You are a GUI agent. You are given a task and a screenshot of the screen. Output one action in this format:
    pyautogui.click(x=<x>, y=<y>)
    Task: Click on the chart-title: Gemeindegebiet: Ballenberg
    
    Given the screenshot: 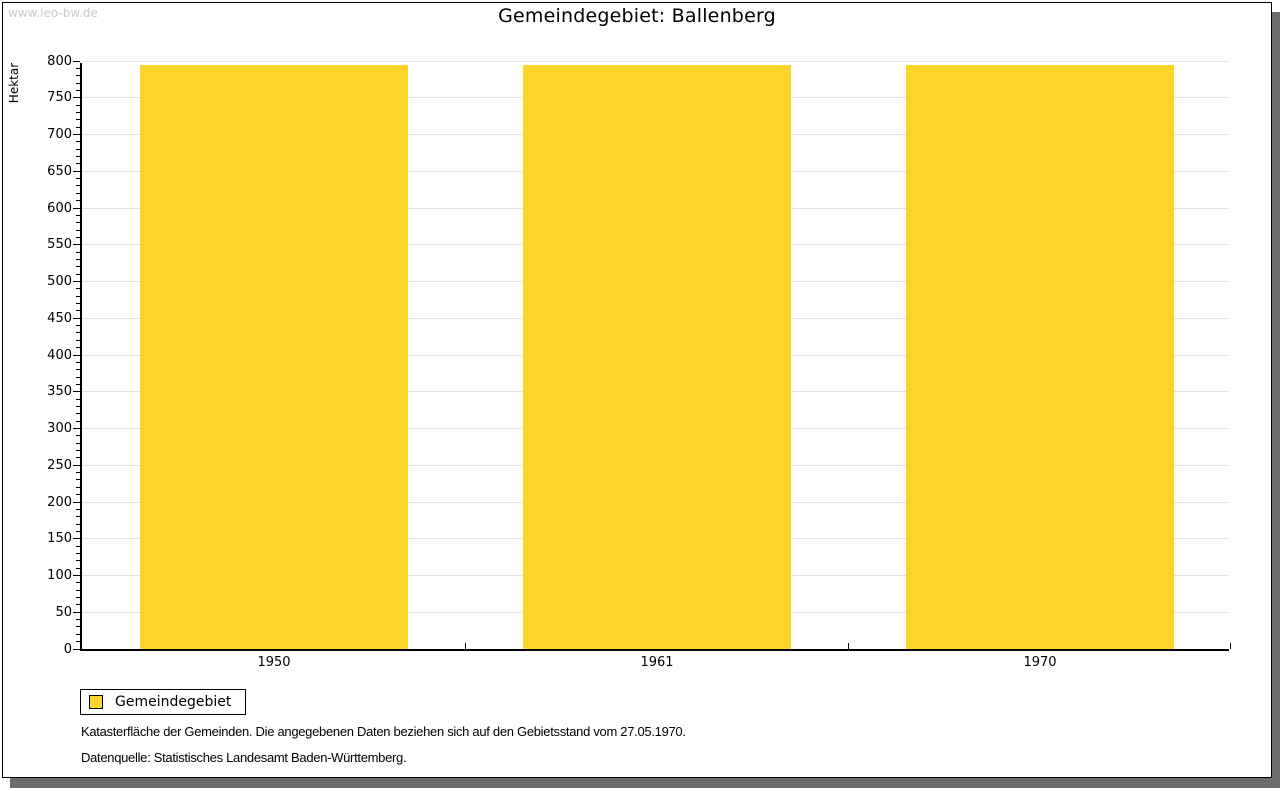 What is the action you would take?
    pyautogui.click(x=637, y=16)
    